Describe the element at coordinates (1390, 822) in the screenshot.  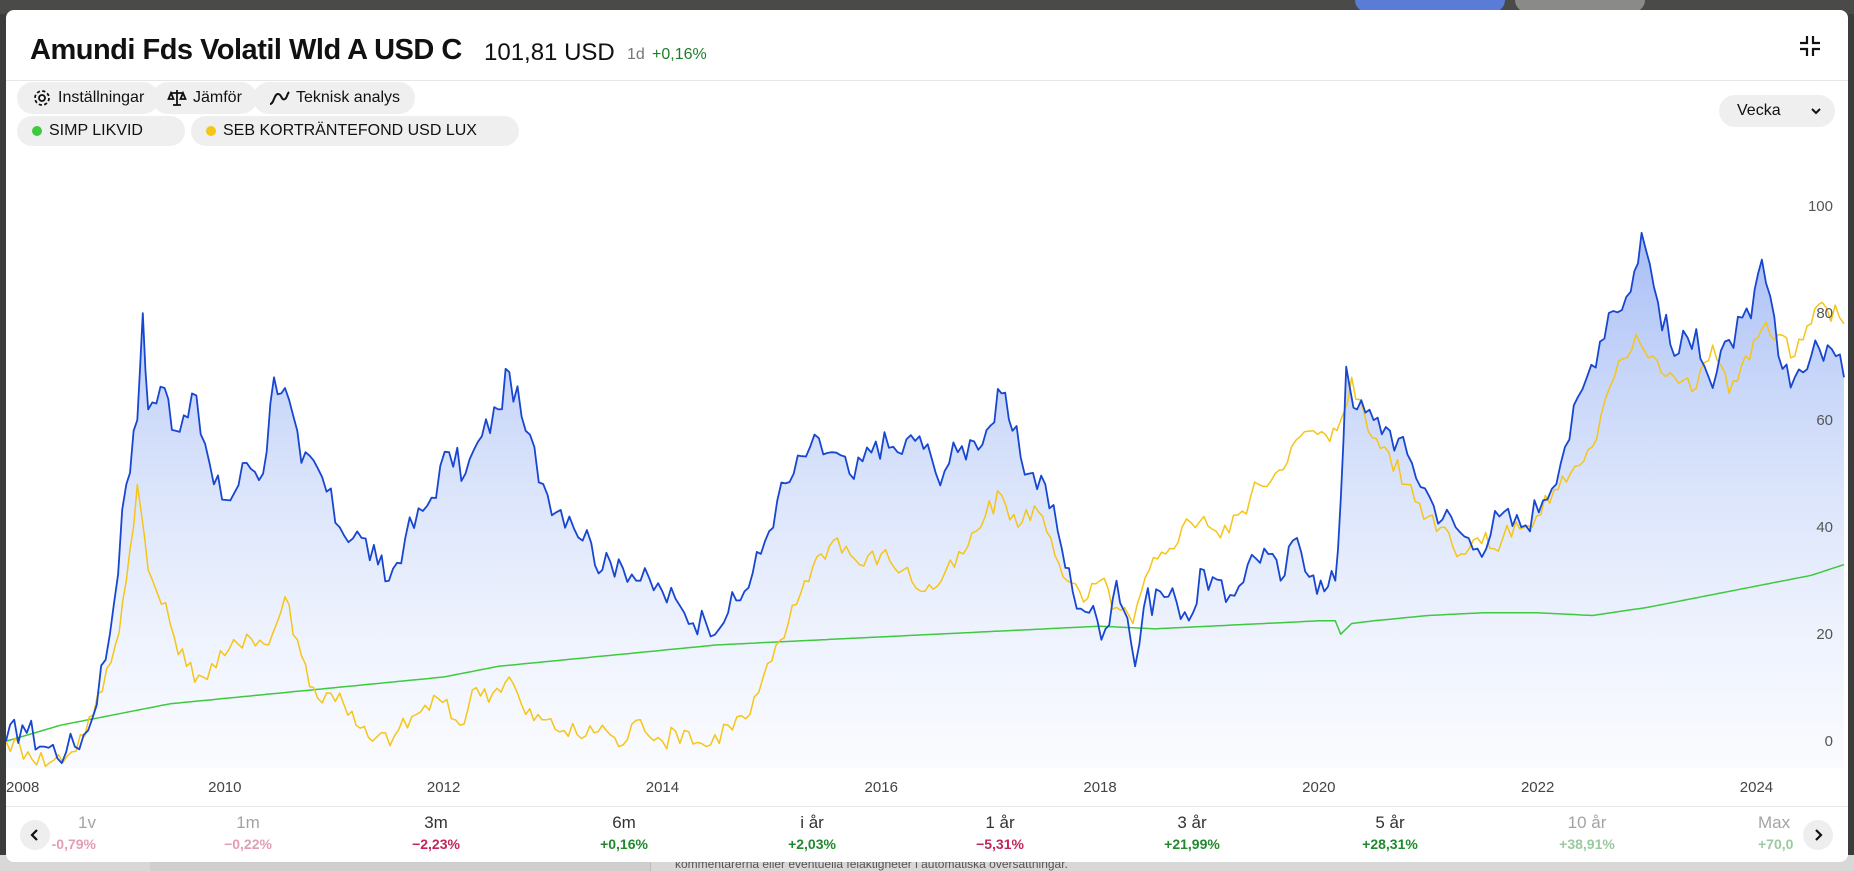
I see `return-period-label: 5 år` at that location.